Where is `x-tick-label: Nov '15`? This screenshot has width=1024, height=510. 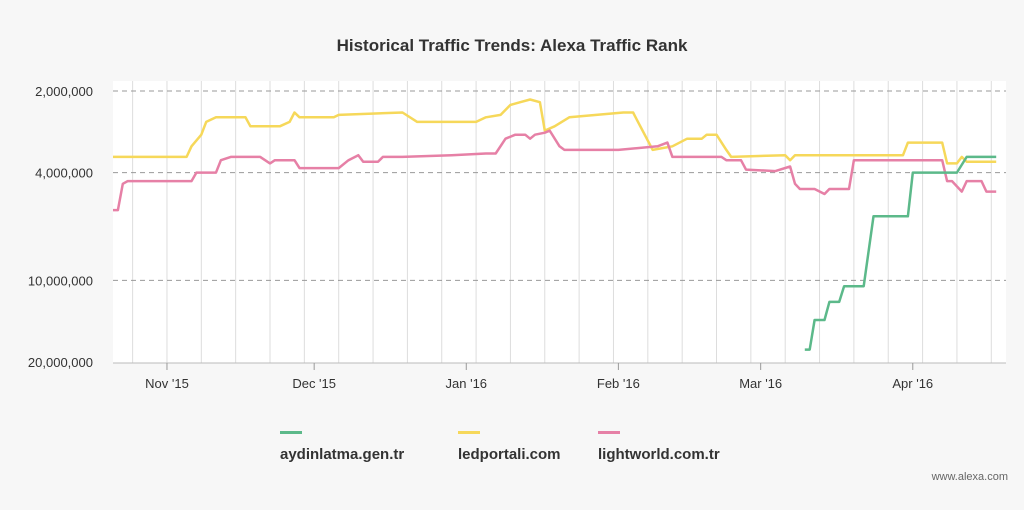
x-tick-label: Nov '15 is located at coordinates (167, 383).